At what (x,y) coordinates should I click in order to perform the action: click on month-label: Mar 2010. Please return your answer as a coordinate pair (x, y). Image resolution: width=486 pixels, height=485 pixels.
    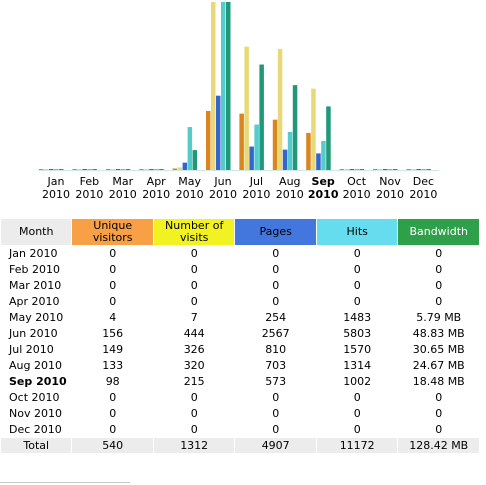
    Looking at the image, I should click on (123, 188).